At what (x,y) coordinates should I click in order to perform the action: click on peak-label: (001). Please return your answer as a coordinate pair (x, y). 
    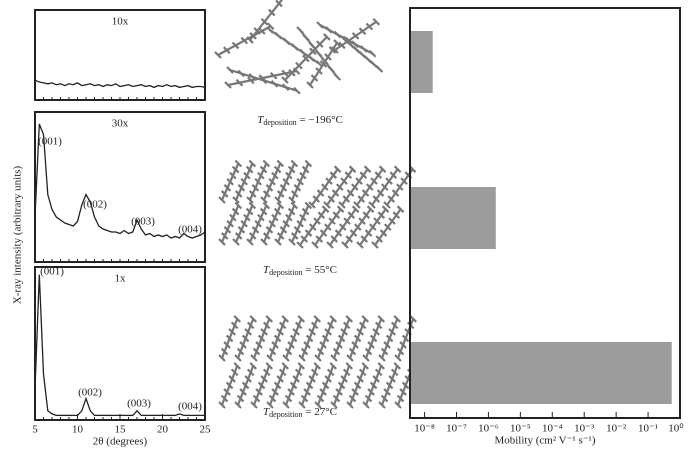
    Looking at the image, I should click on (52, 272).